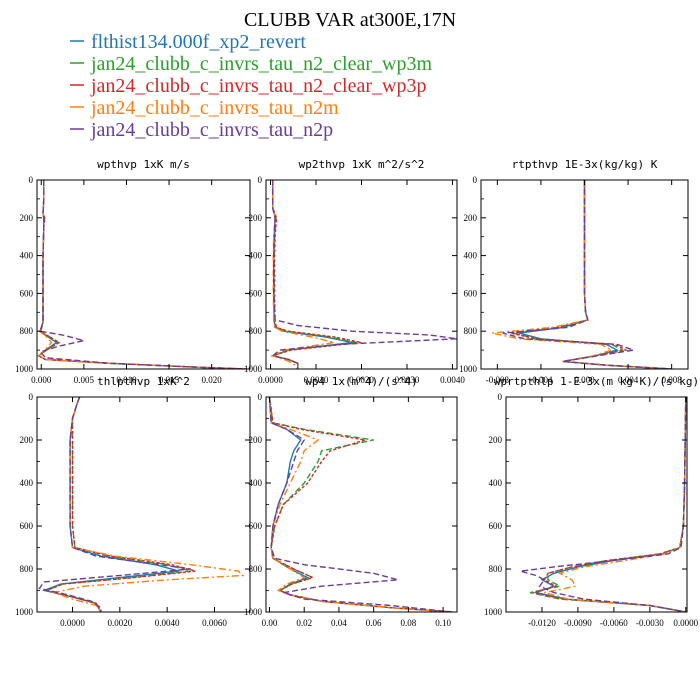 The height and width of the screenshot is (700, 700). I want to click on x-tick-label: 0.010, so click(126, 380).